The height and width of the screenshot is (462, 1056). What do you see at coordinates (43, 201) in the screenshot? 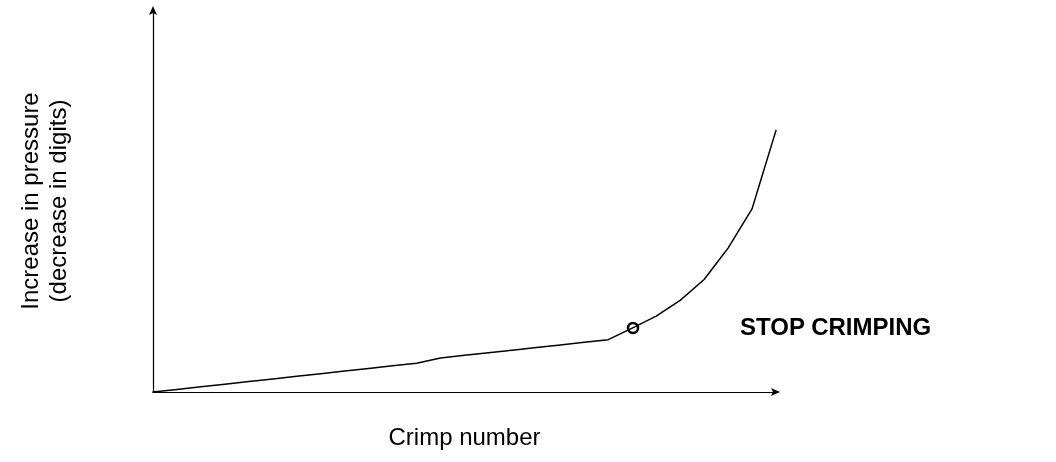
I see `y-axis-title: Increase in pressure (decrease in digits)` at bounding box center [43, 201].